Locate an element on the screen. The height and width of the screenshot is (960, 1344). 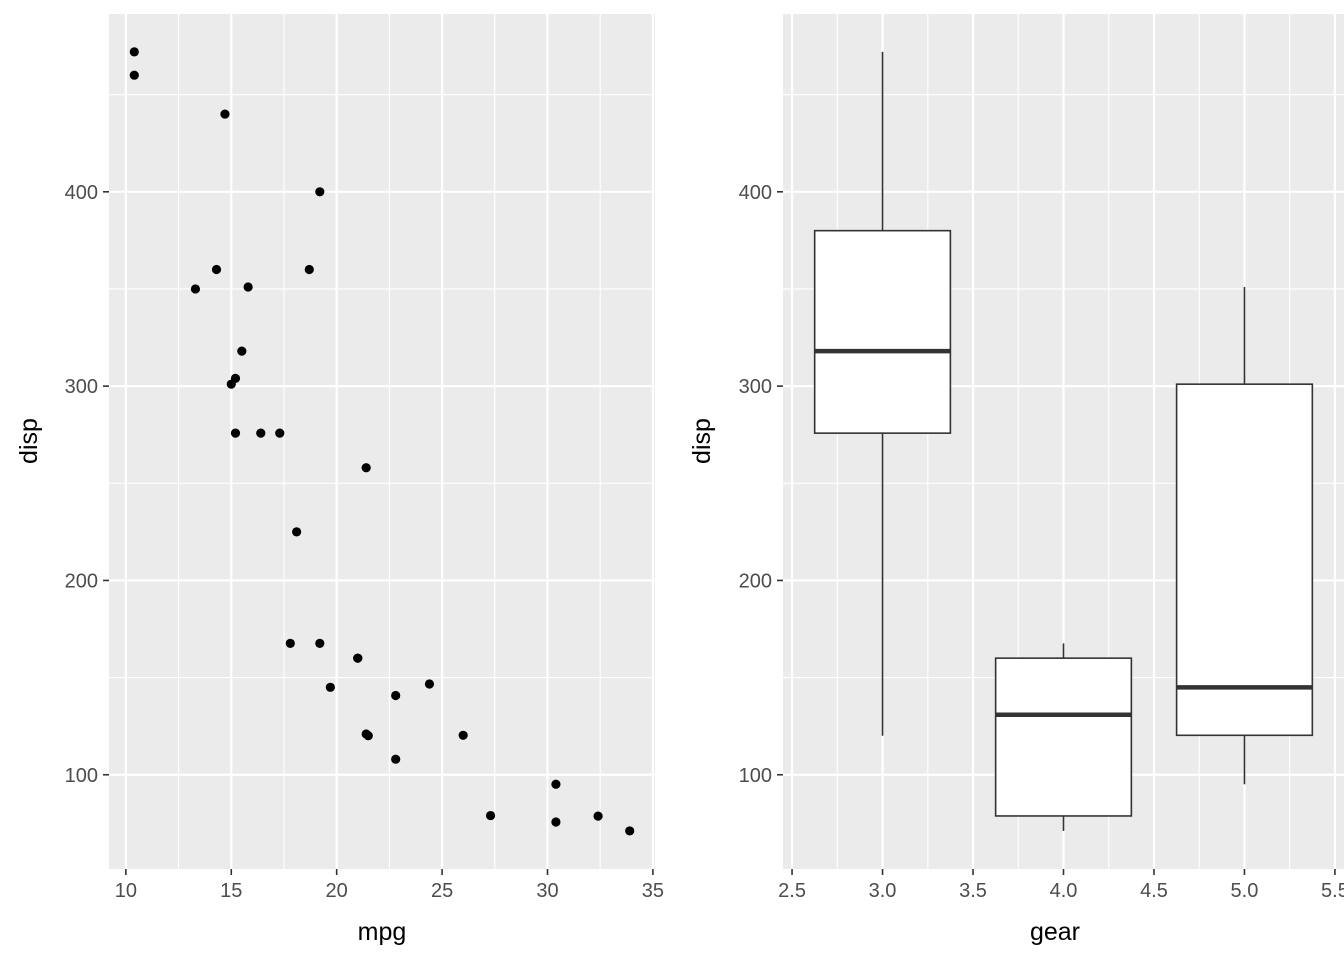
boxplot-x-axis: 2.5 3.0 3.5 4.0 4.5 5.0 5.5 is located at coordinates (1061, 885).